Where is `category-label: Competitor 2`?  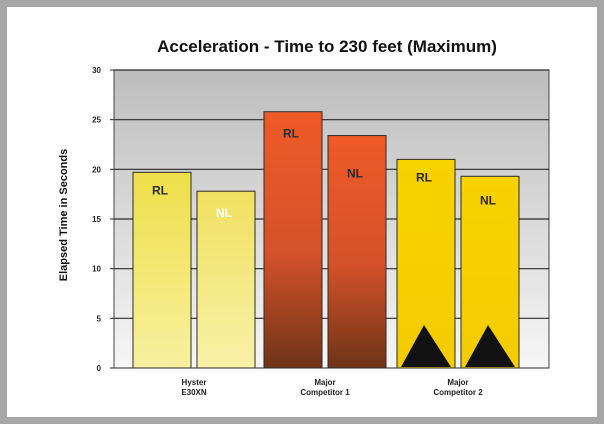 category-label: Competitor 2 is located at coordinates (458, 392).